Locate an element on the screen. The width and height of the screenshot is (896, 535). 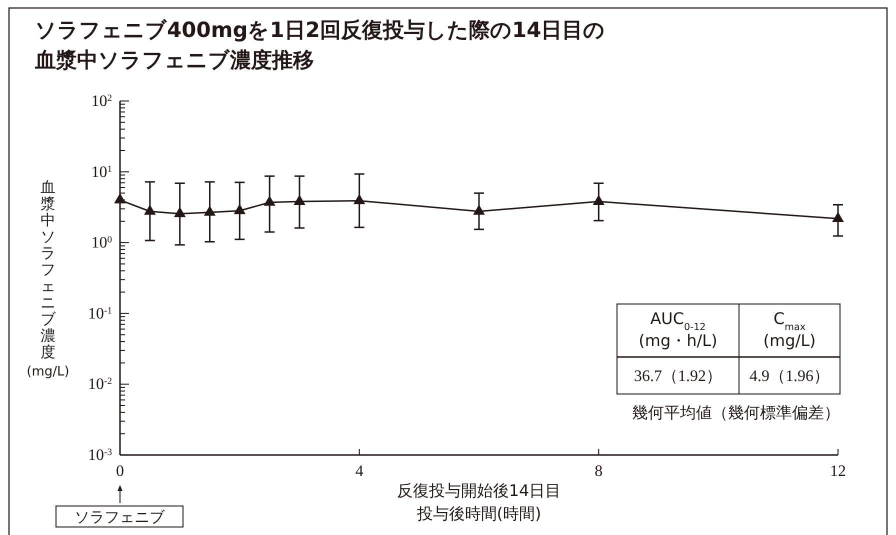
y-tick-label: 10$^{-1}$ is located at coordinates (100, 313).